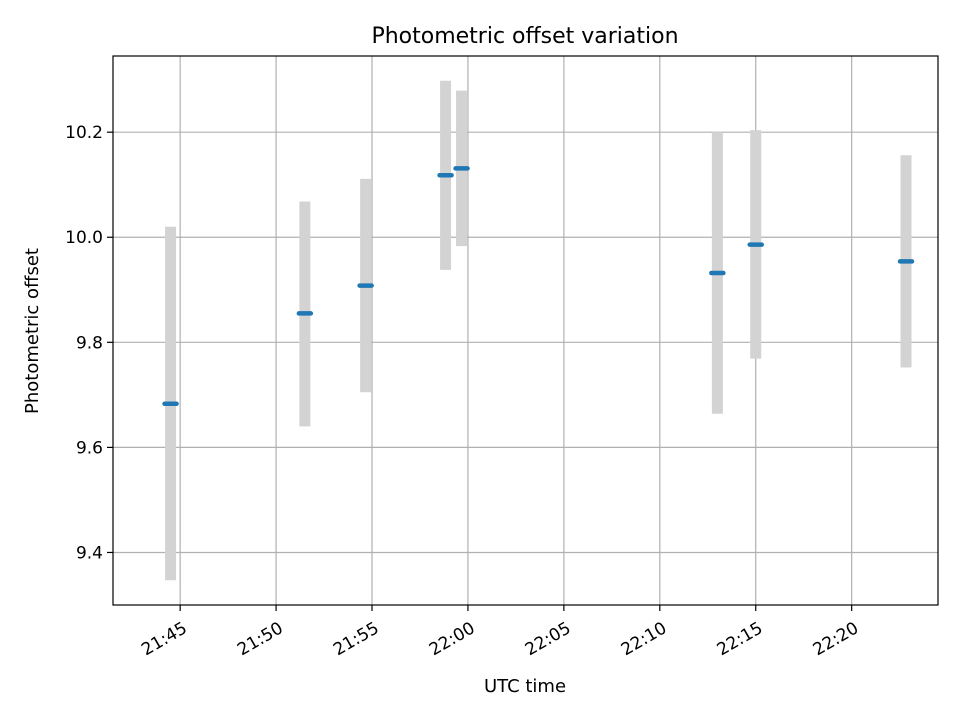 The image size is (960, 720). I want to click on x-tick-label: 21:50, so click(260, 639).